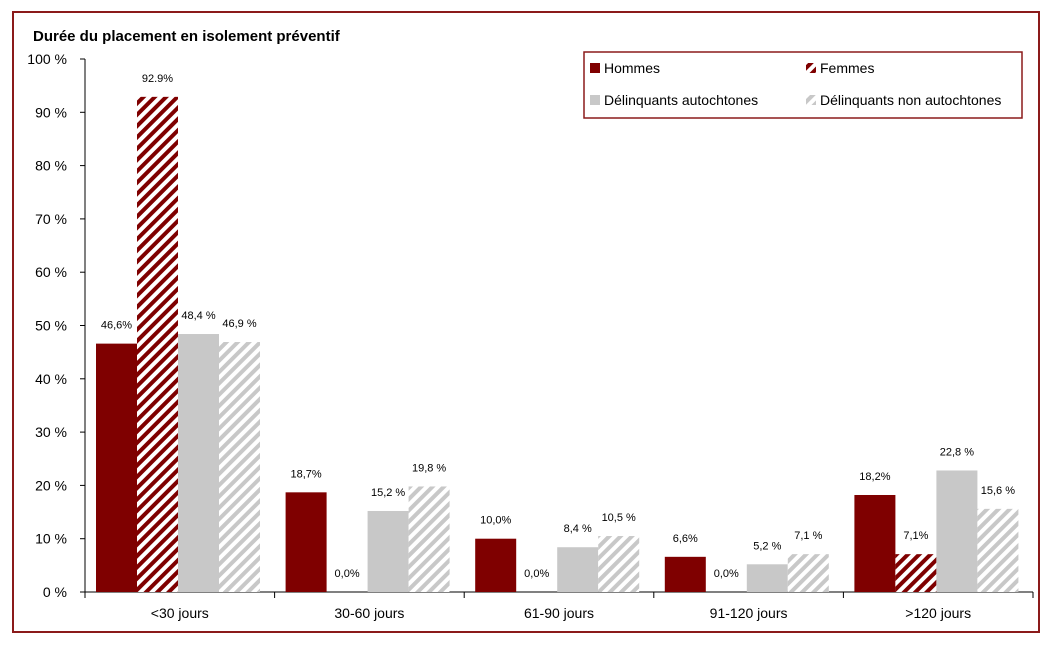 The width and height of the screenshot is (1055, 649). Describe the element at coordinates (559, 613) in the screenshot. I see `x-tick-label: 61-90 jours` at that location.